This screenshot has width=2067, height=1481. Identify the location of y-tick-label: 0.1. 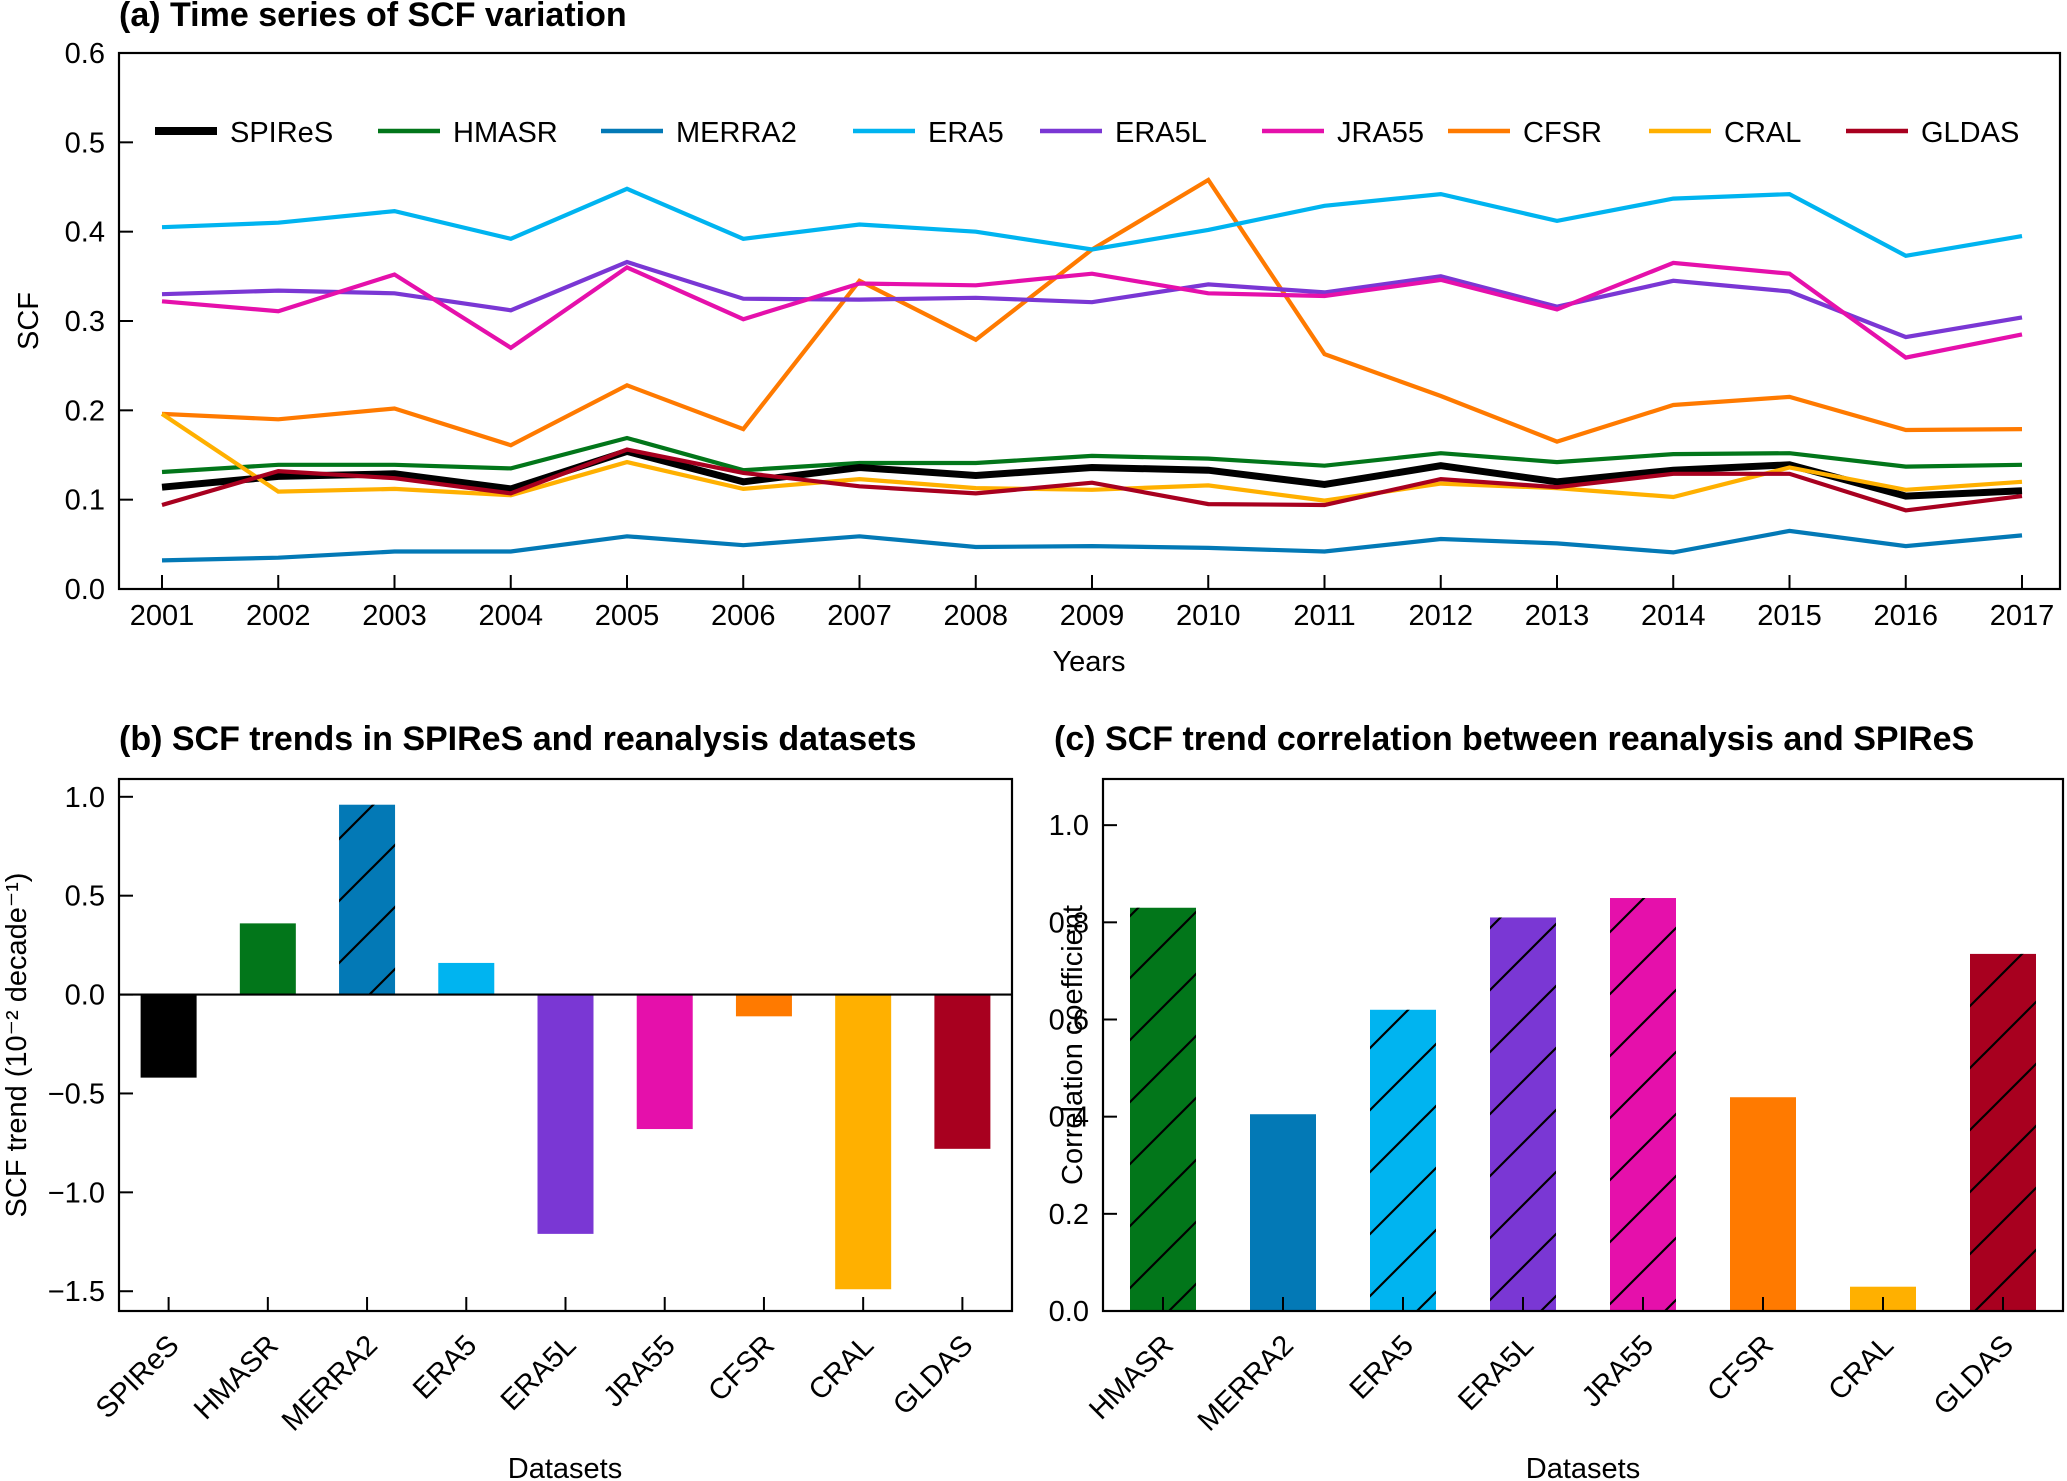
(85, 501).